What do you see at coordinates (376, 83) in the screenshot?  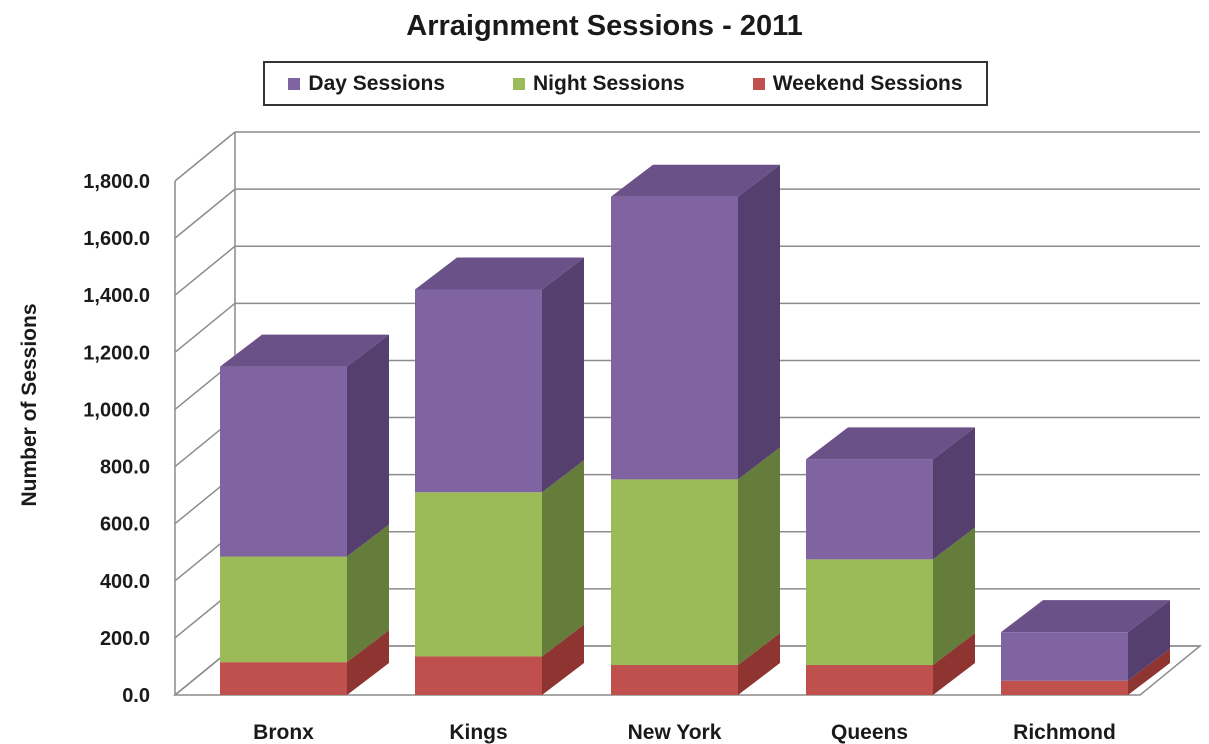 I see `legend-label-day: Day Sessions` at bounding box center [376, 83].